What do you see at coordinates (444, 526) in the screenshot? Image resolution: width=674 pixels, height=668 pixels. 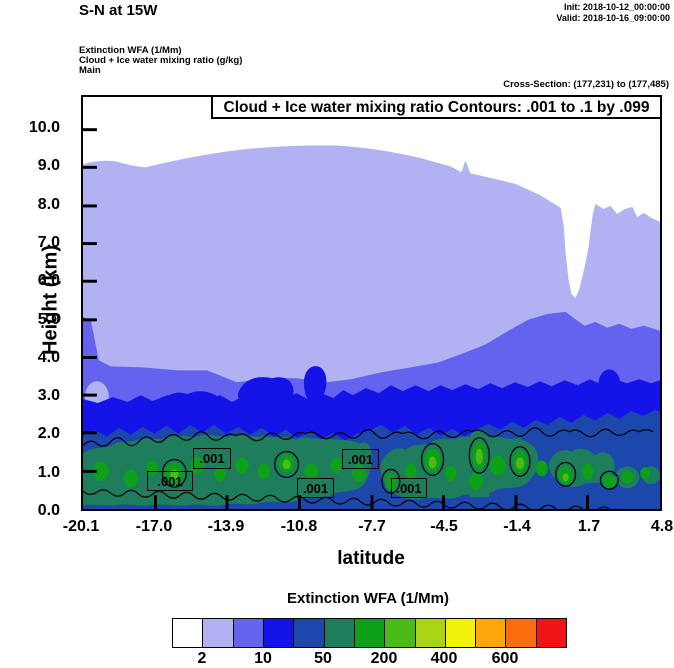 I see `x-tick-label: -4.5` at bounding box center [444, 526].